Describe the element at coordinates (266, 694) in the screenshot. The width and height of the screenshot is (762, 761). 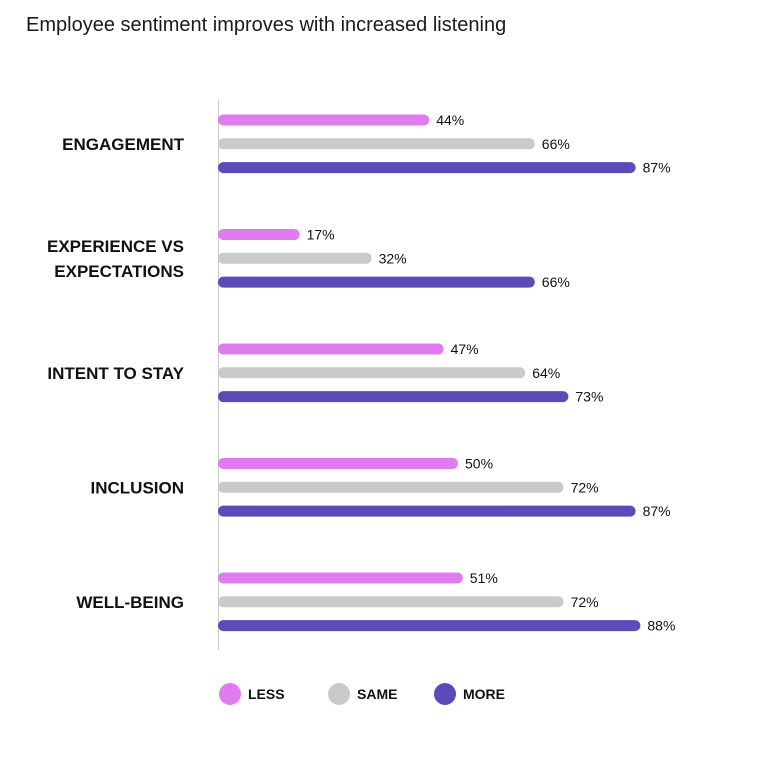
I see `legend-label-less: LESS` at that location.